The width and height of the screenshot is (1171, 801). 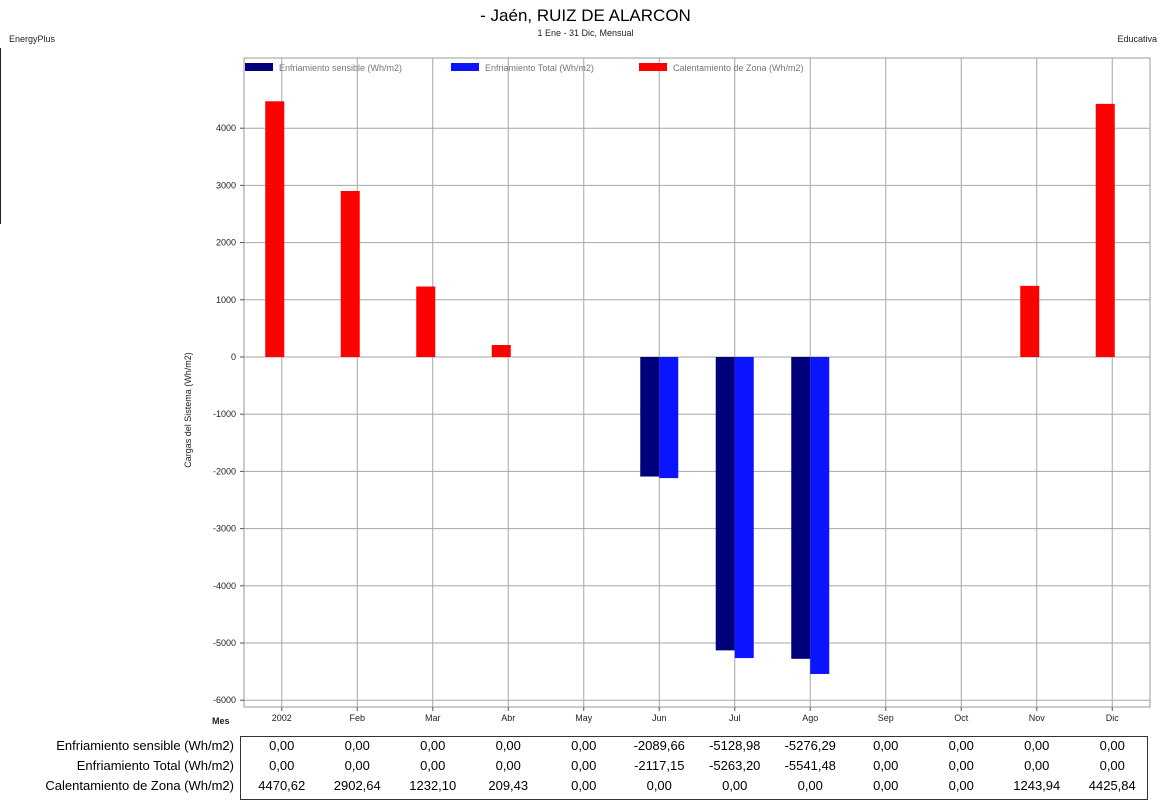 What do you see at coordinates (188, 410) in the screenshot?
I see `y-axis-label: Cargas del Sistema (Wh/m2)` at bounding box center [188, 410].